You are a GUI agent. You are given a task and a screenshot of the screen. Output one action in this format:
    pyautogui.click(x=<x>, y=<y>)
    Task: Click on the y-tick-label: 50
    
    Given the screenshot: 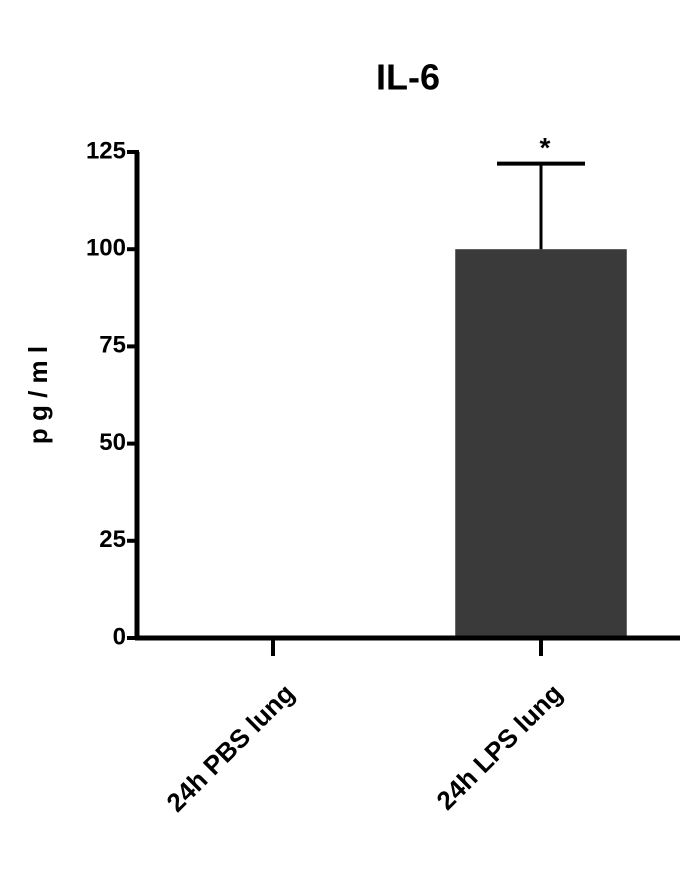 What is the action you would take?
    pyautogui.click(x=112, y=442)
    